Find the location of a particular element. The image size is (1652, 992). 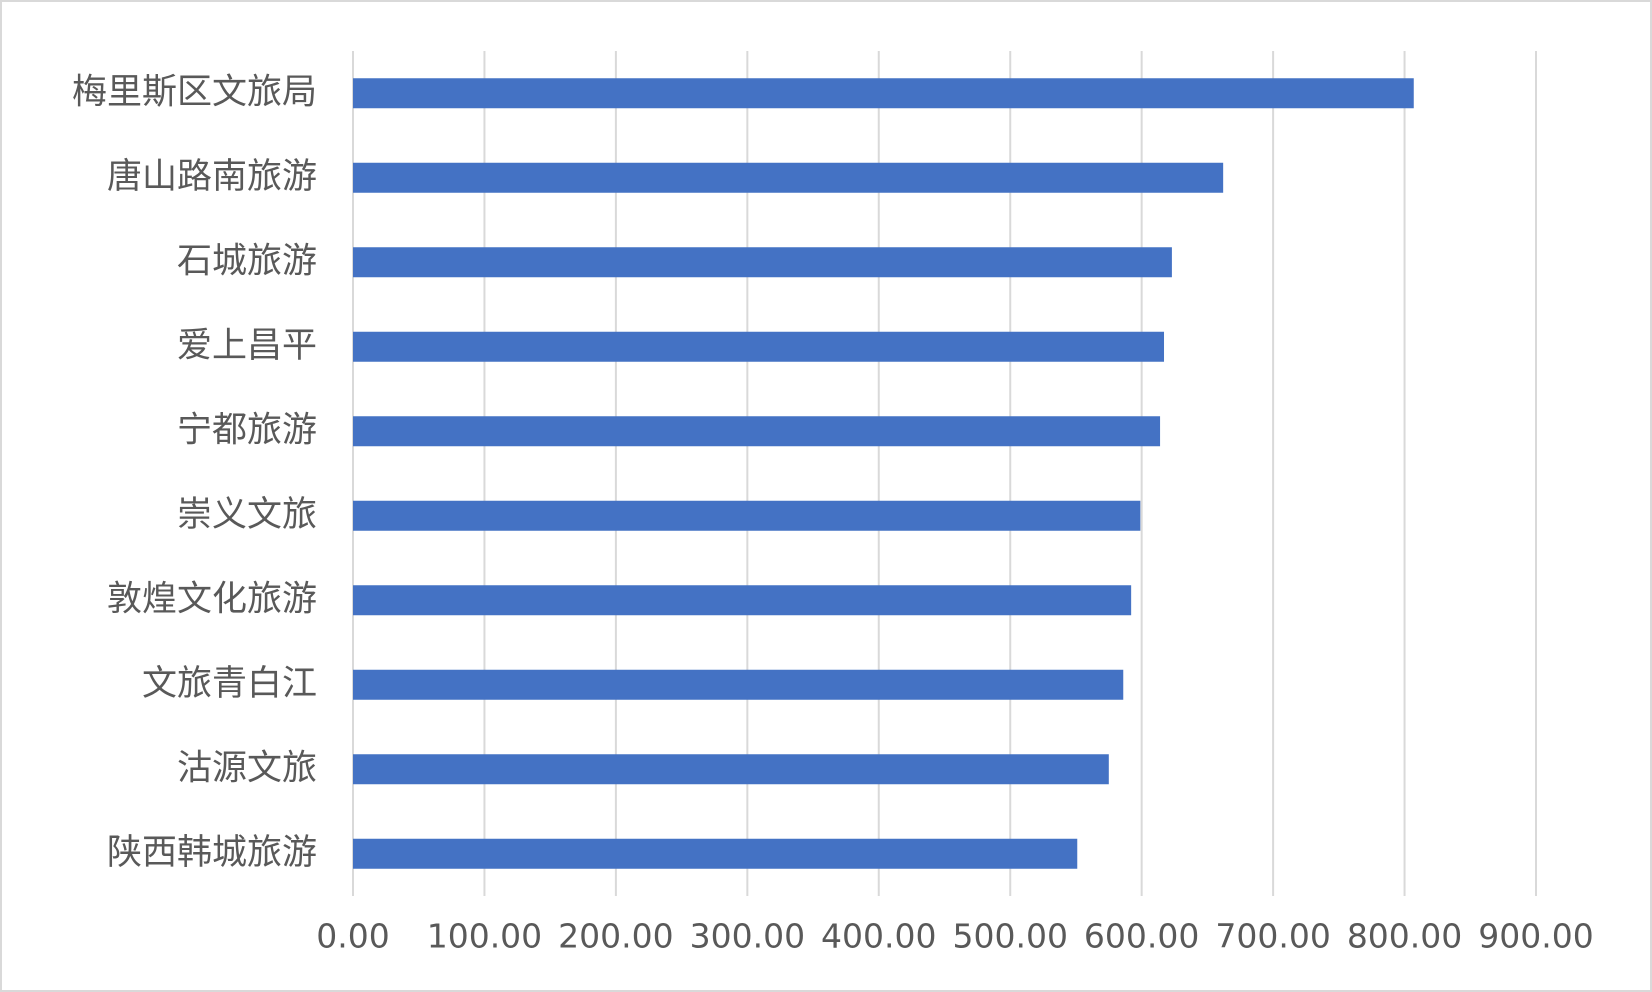

x-tick-label: 500.00 is located at coordinates (1009, 936).